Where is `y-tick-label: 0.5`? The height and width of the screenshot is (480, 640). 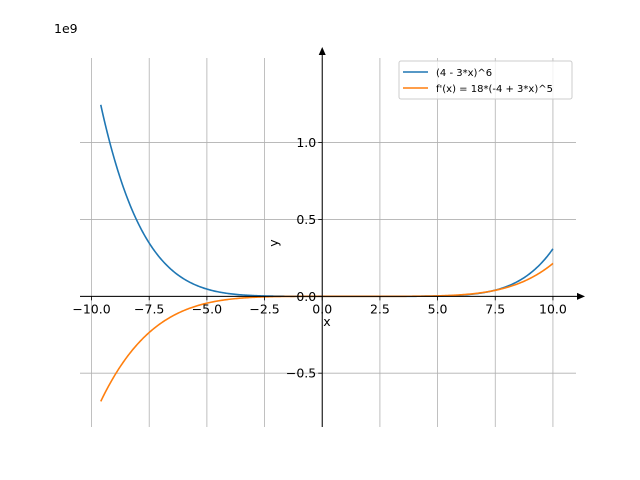
y-tick-label: 0.5 is located at coordinates (306, 219).